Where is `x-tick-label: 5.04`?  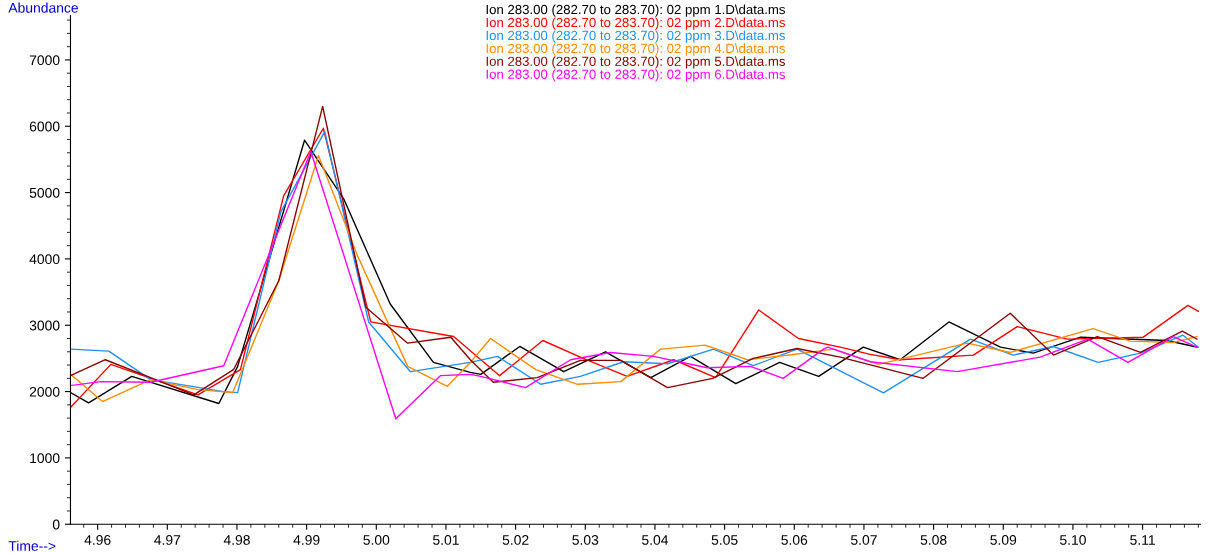
x-tick-label: 5.04 is located at coordinates (655, 540).